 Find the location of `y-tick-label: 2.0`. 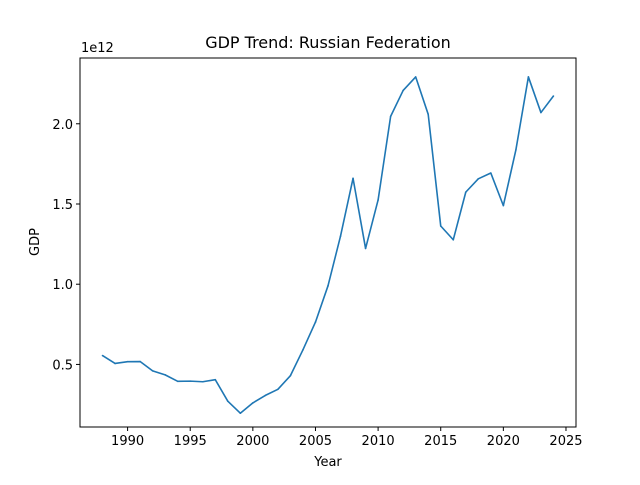

y-tick-label: 2.0 is located at coordinates (62, 125).